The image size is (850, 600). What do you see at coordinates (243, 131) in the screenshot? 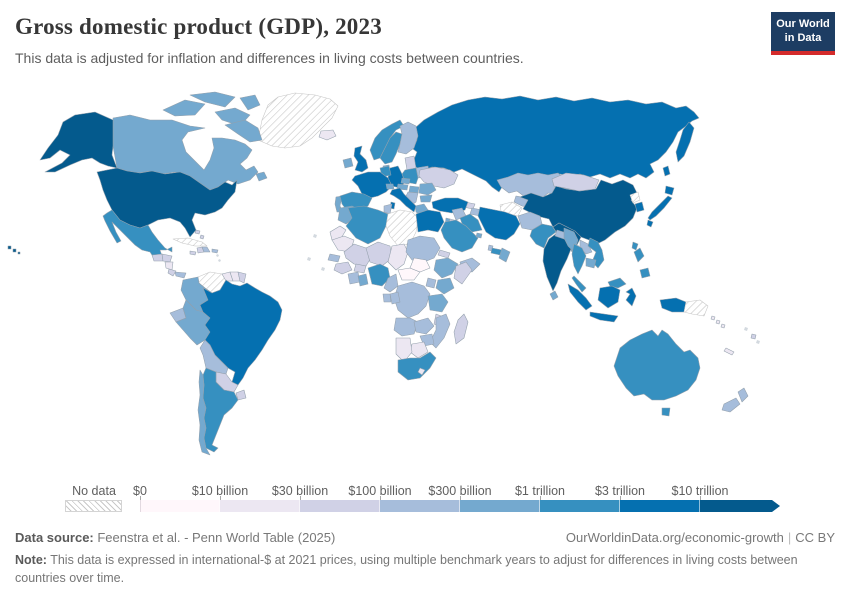
I see `country-canada-baffin` at bounding box center [243, 131].